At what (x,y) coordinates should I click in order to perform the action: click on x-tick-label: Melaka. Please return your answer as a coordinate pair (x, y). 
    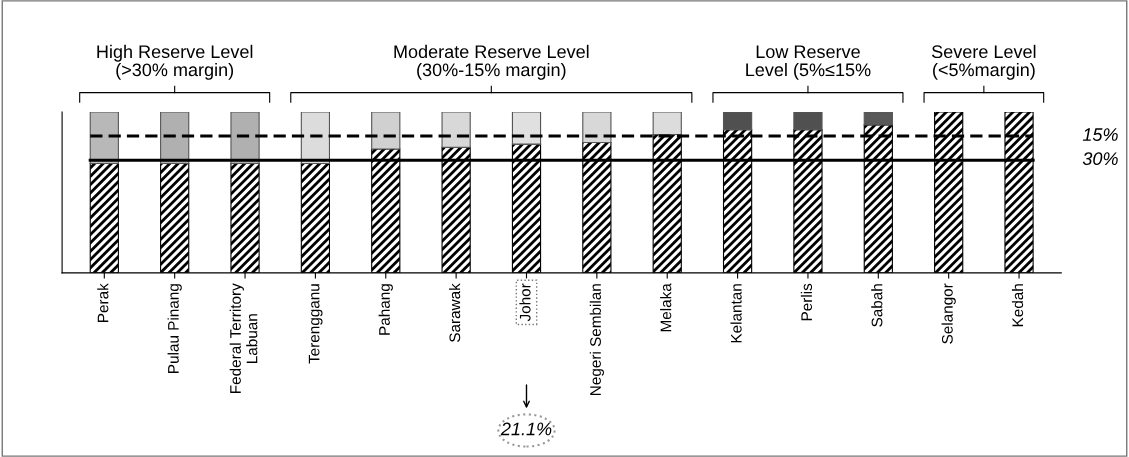
    Looking at the image, I should click on (666, 307).